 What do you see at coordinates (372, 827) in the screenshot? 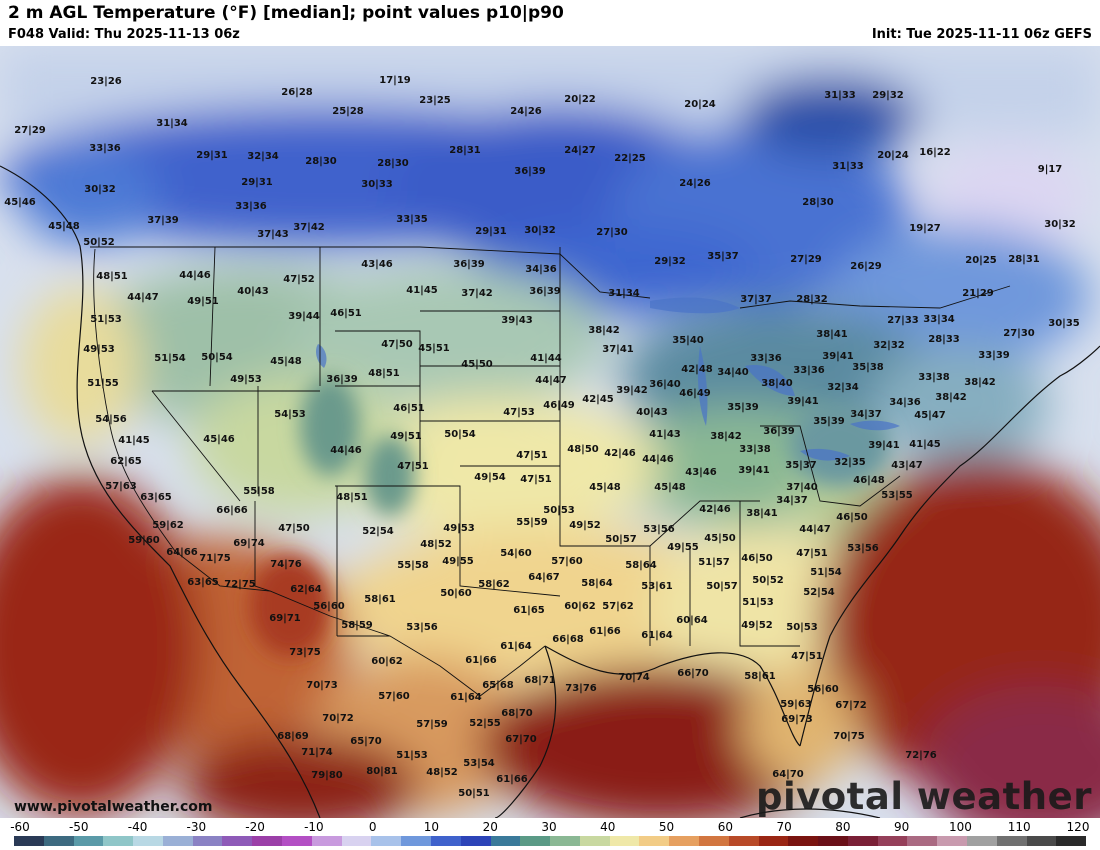
I see `colorbar-tick-label: 0` at bounding box center [372, 827].